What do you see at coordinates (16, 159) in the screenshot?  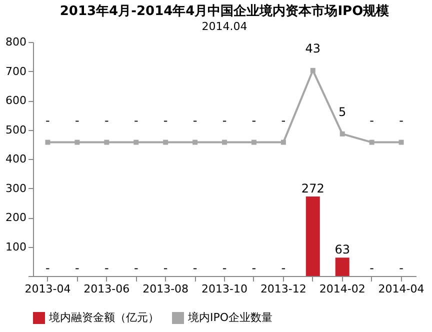 I see `y-tick-label: 400` at bounding box center [16, 159].